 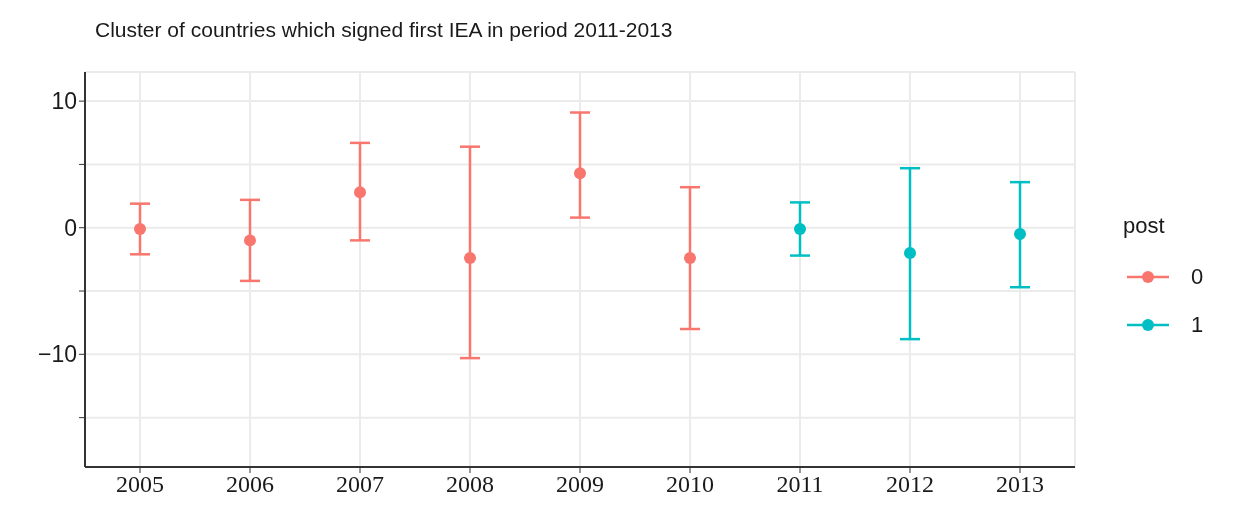 What do you see at coordinates (57, 354) in the screenshot?
I see `y-tick-label: −10` at bounding box center [57, 354].